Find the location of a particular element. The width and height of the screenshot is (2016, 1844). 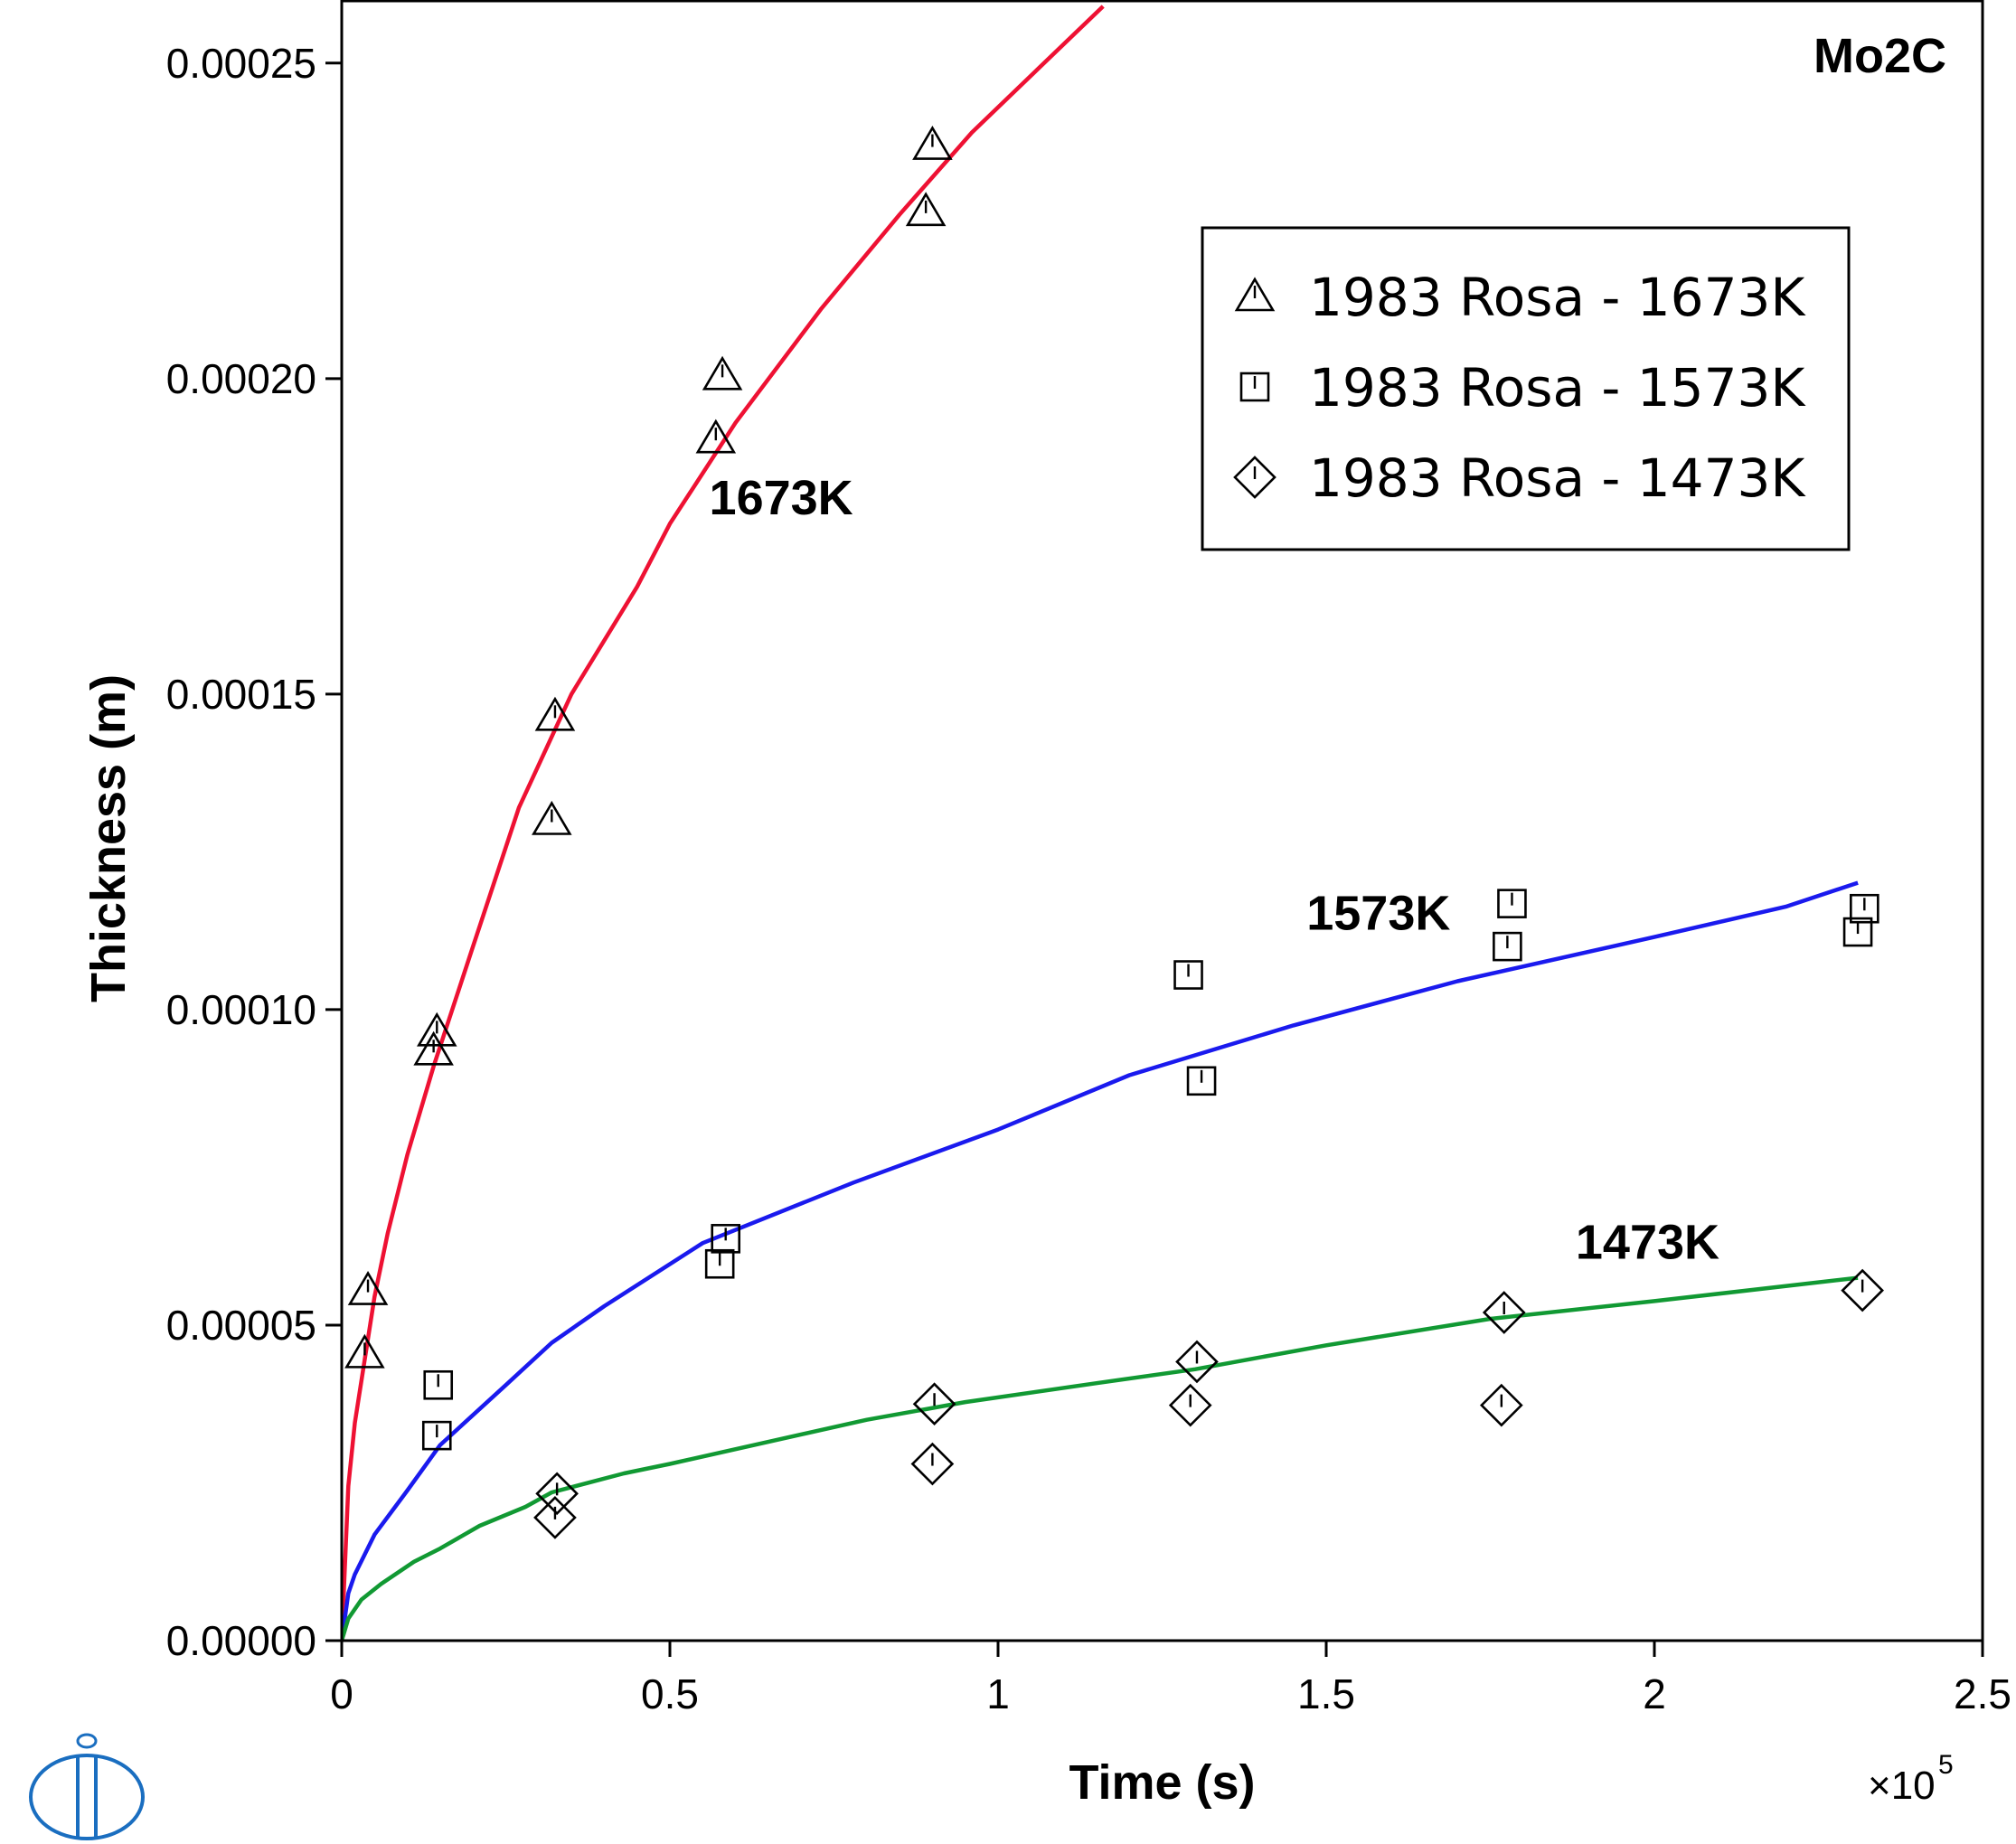

legend-marker-diamond-shape is located at coordinates (1254, 478).